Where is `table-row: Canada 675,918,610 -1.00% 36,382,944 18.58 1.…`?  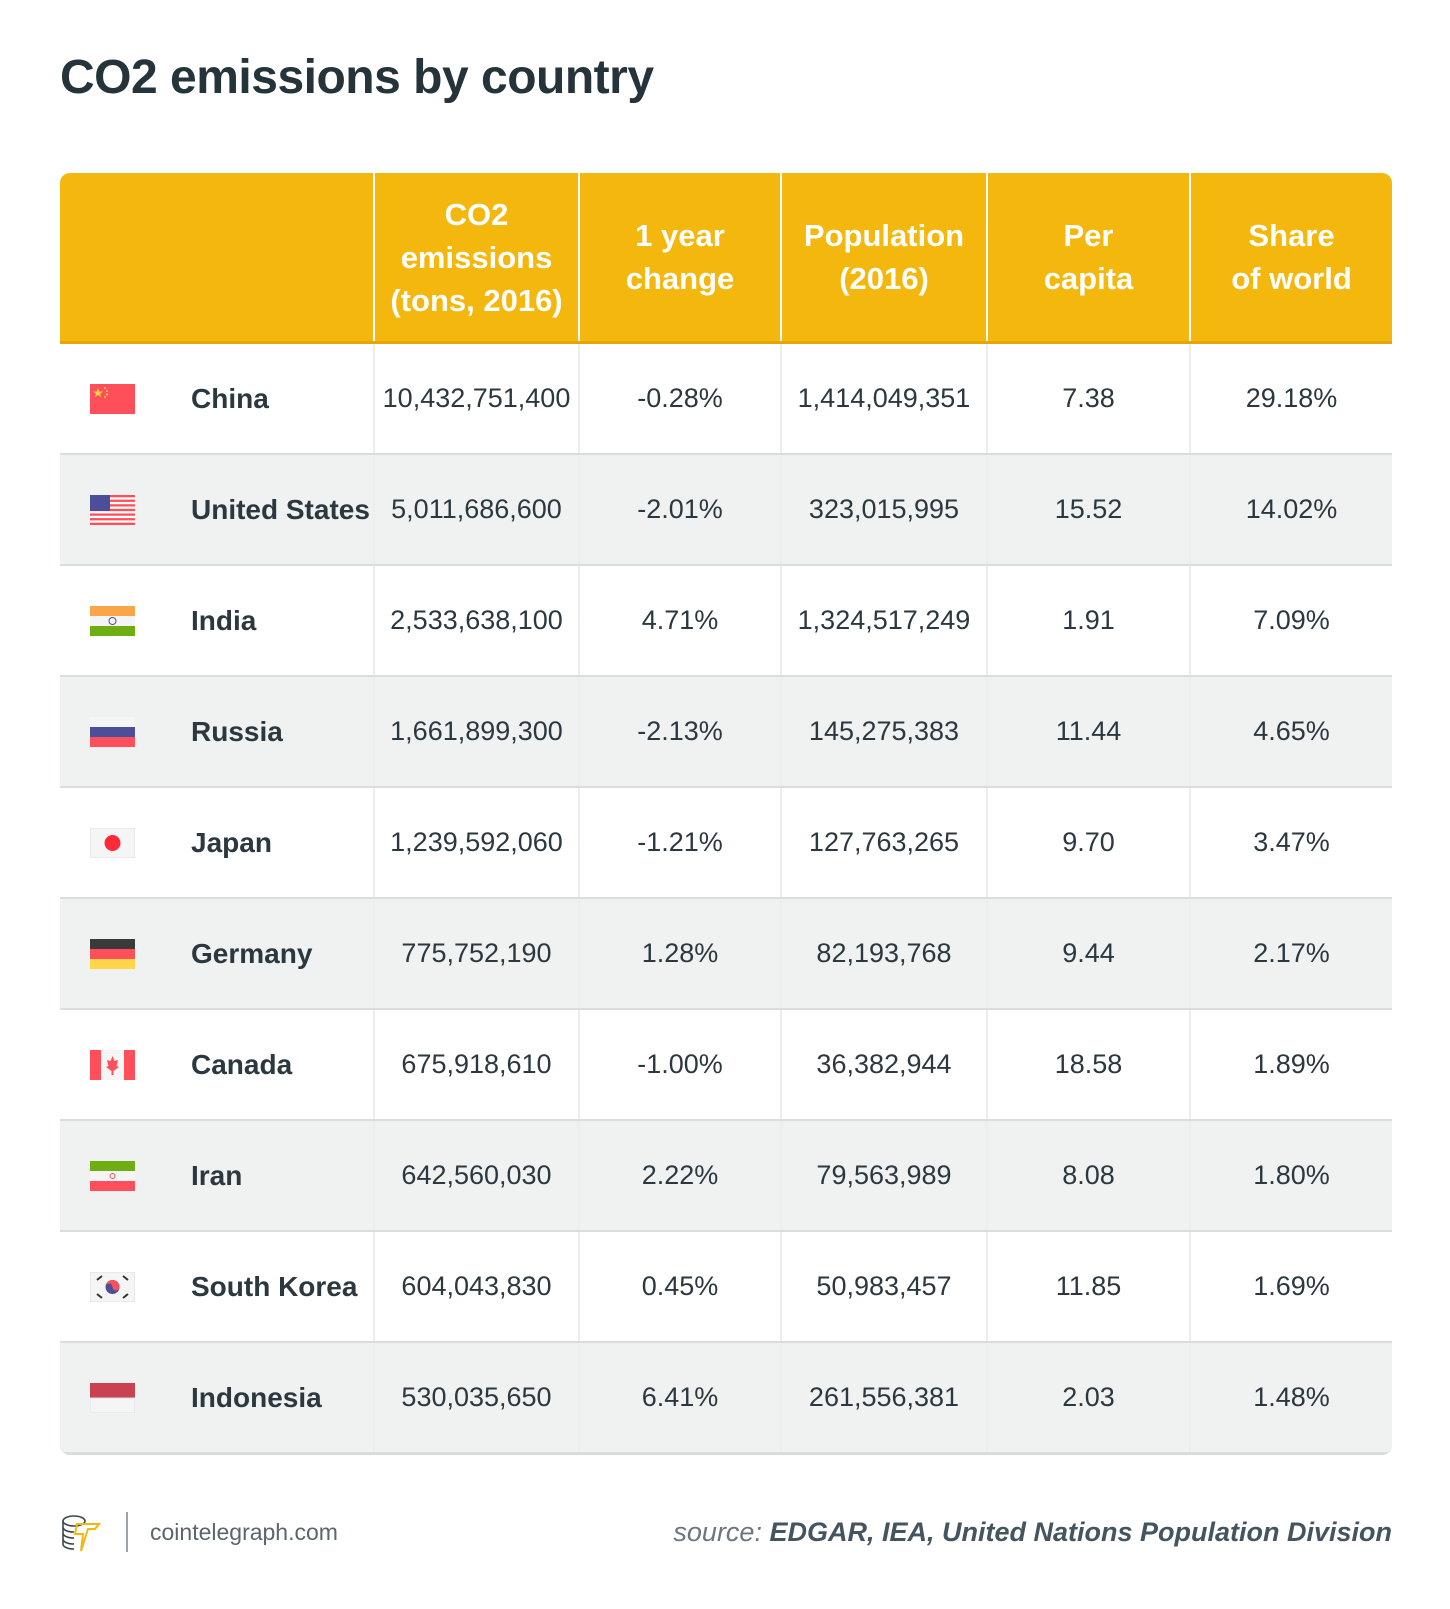 table-row: Canada 675,918,610 -1.00% 36,382,944 18.58 1.… is located at coordinates (726, 1065).